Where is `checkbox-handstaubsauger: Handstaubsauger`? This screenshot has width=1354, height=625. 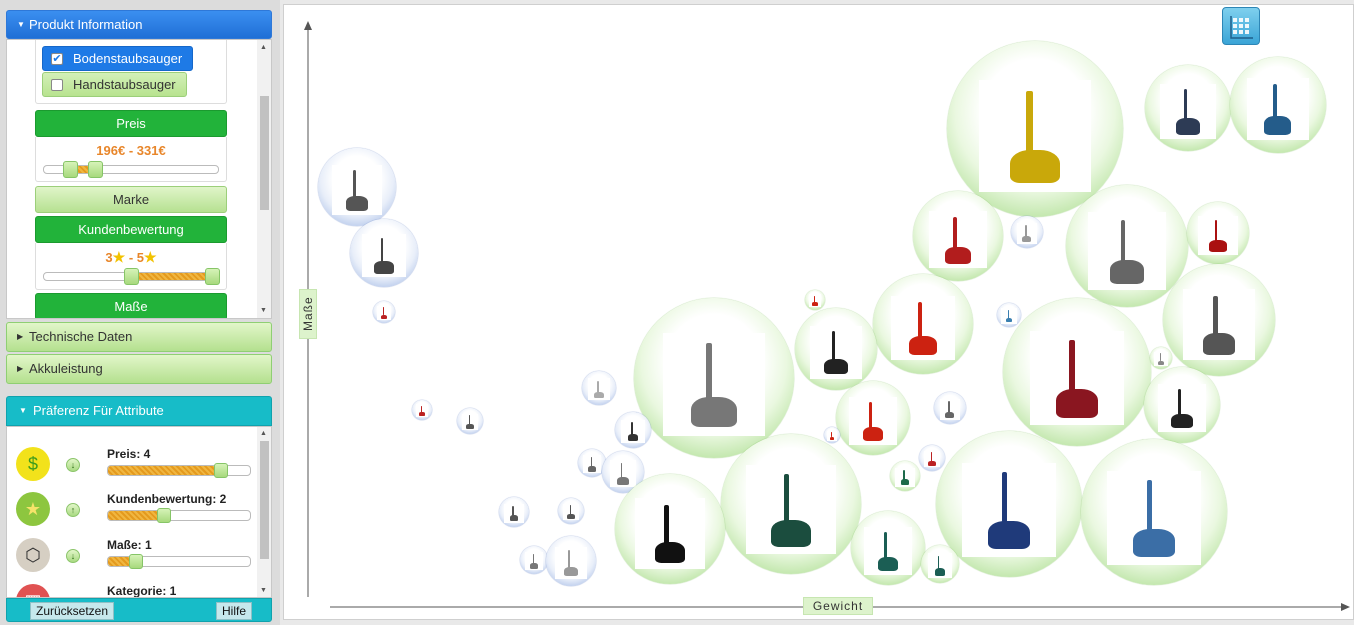 checkbox-handstaubsauger: Handstaubsauger is located at coordinates (114, 84).